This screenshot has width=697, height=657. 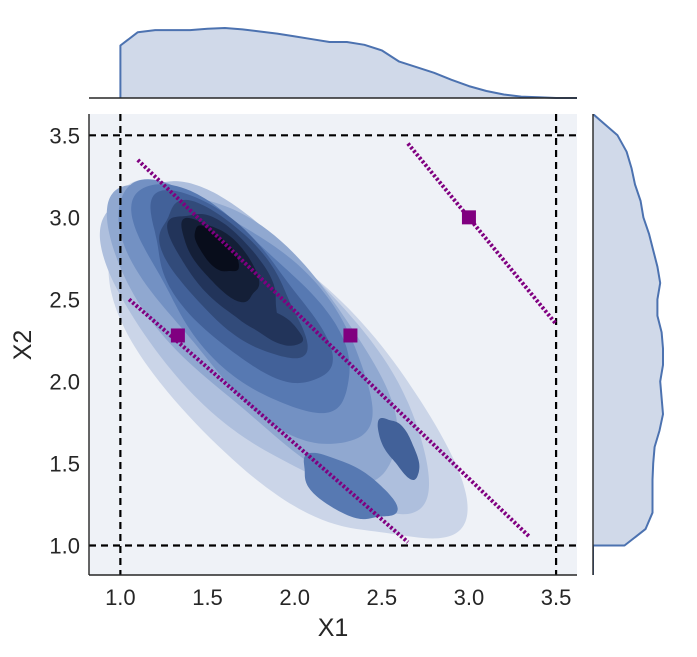 What do you see at coordinates (333, 628) in the screenshot?
I see `x-axis-label: X1` at bounding box center [333, 628].